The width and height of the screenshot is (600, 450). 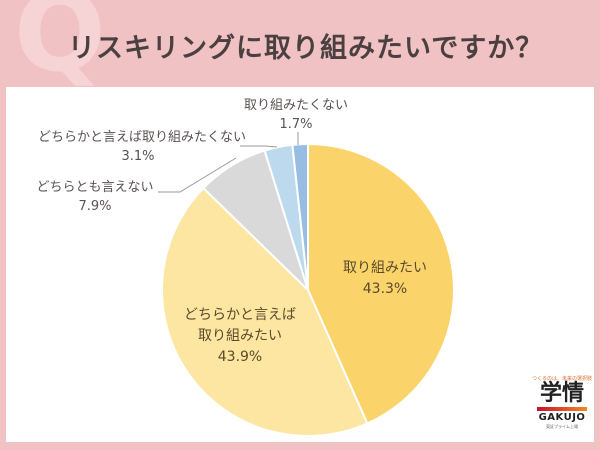 What do you see at coordinates (296, 124) in the screenshot?
I see `label-no-value: 1.7%` at bounding box center [296, 124].